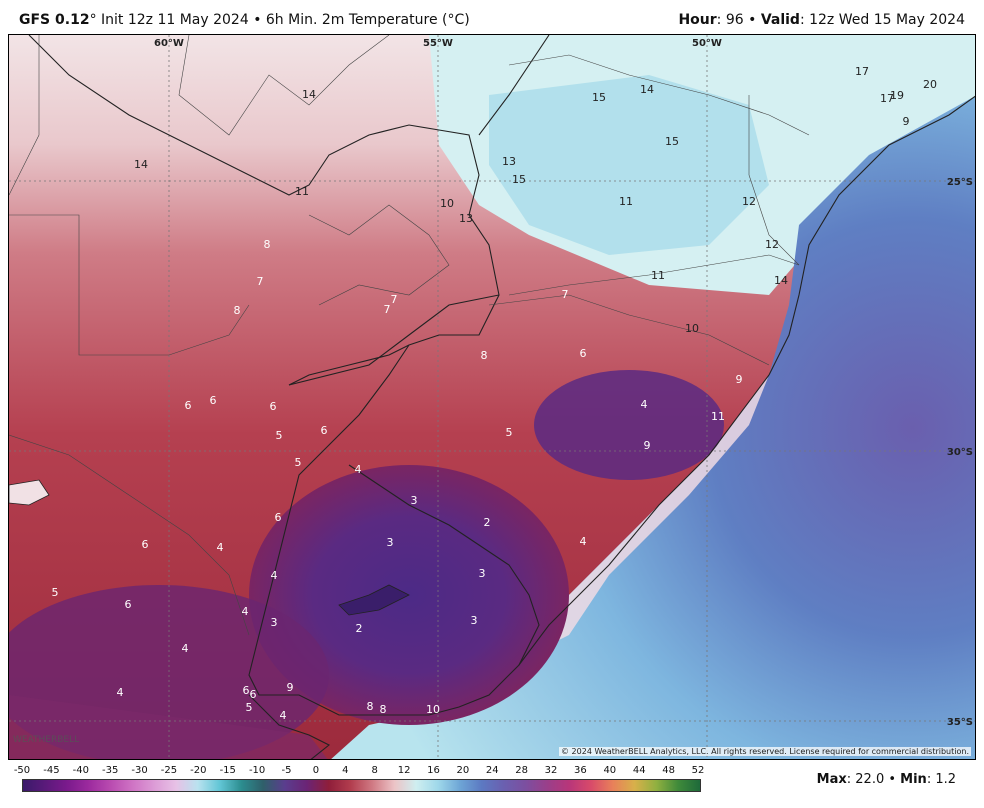 Image resolution: width=984 pixels, height=808 pixels. Describe the element at coordinates (359, 628) in the screenshot. I see `temperature-label: 2` at that location.